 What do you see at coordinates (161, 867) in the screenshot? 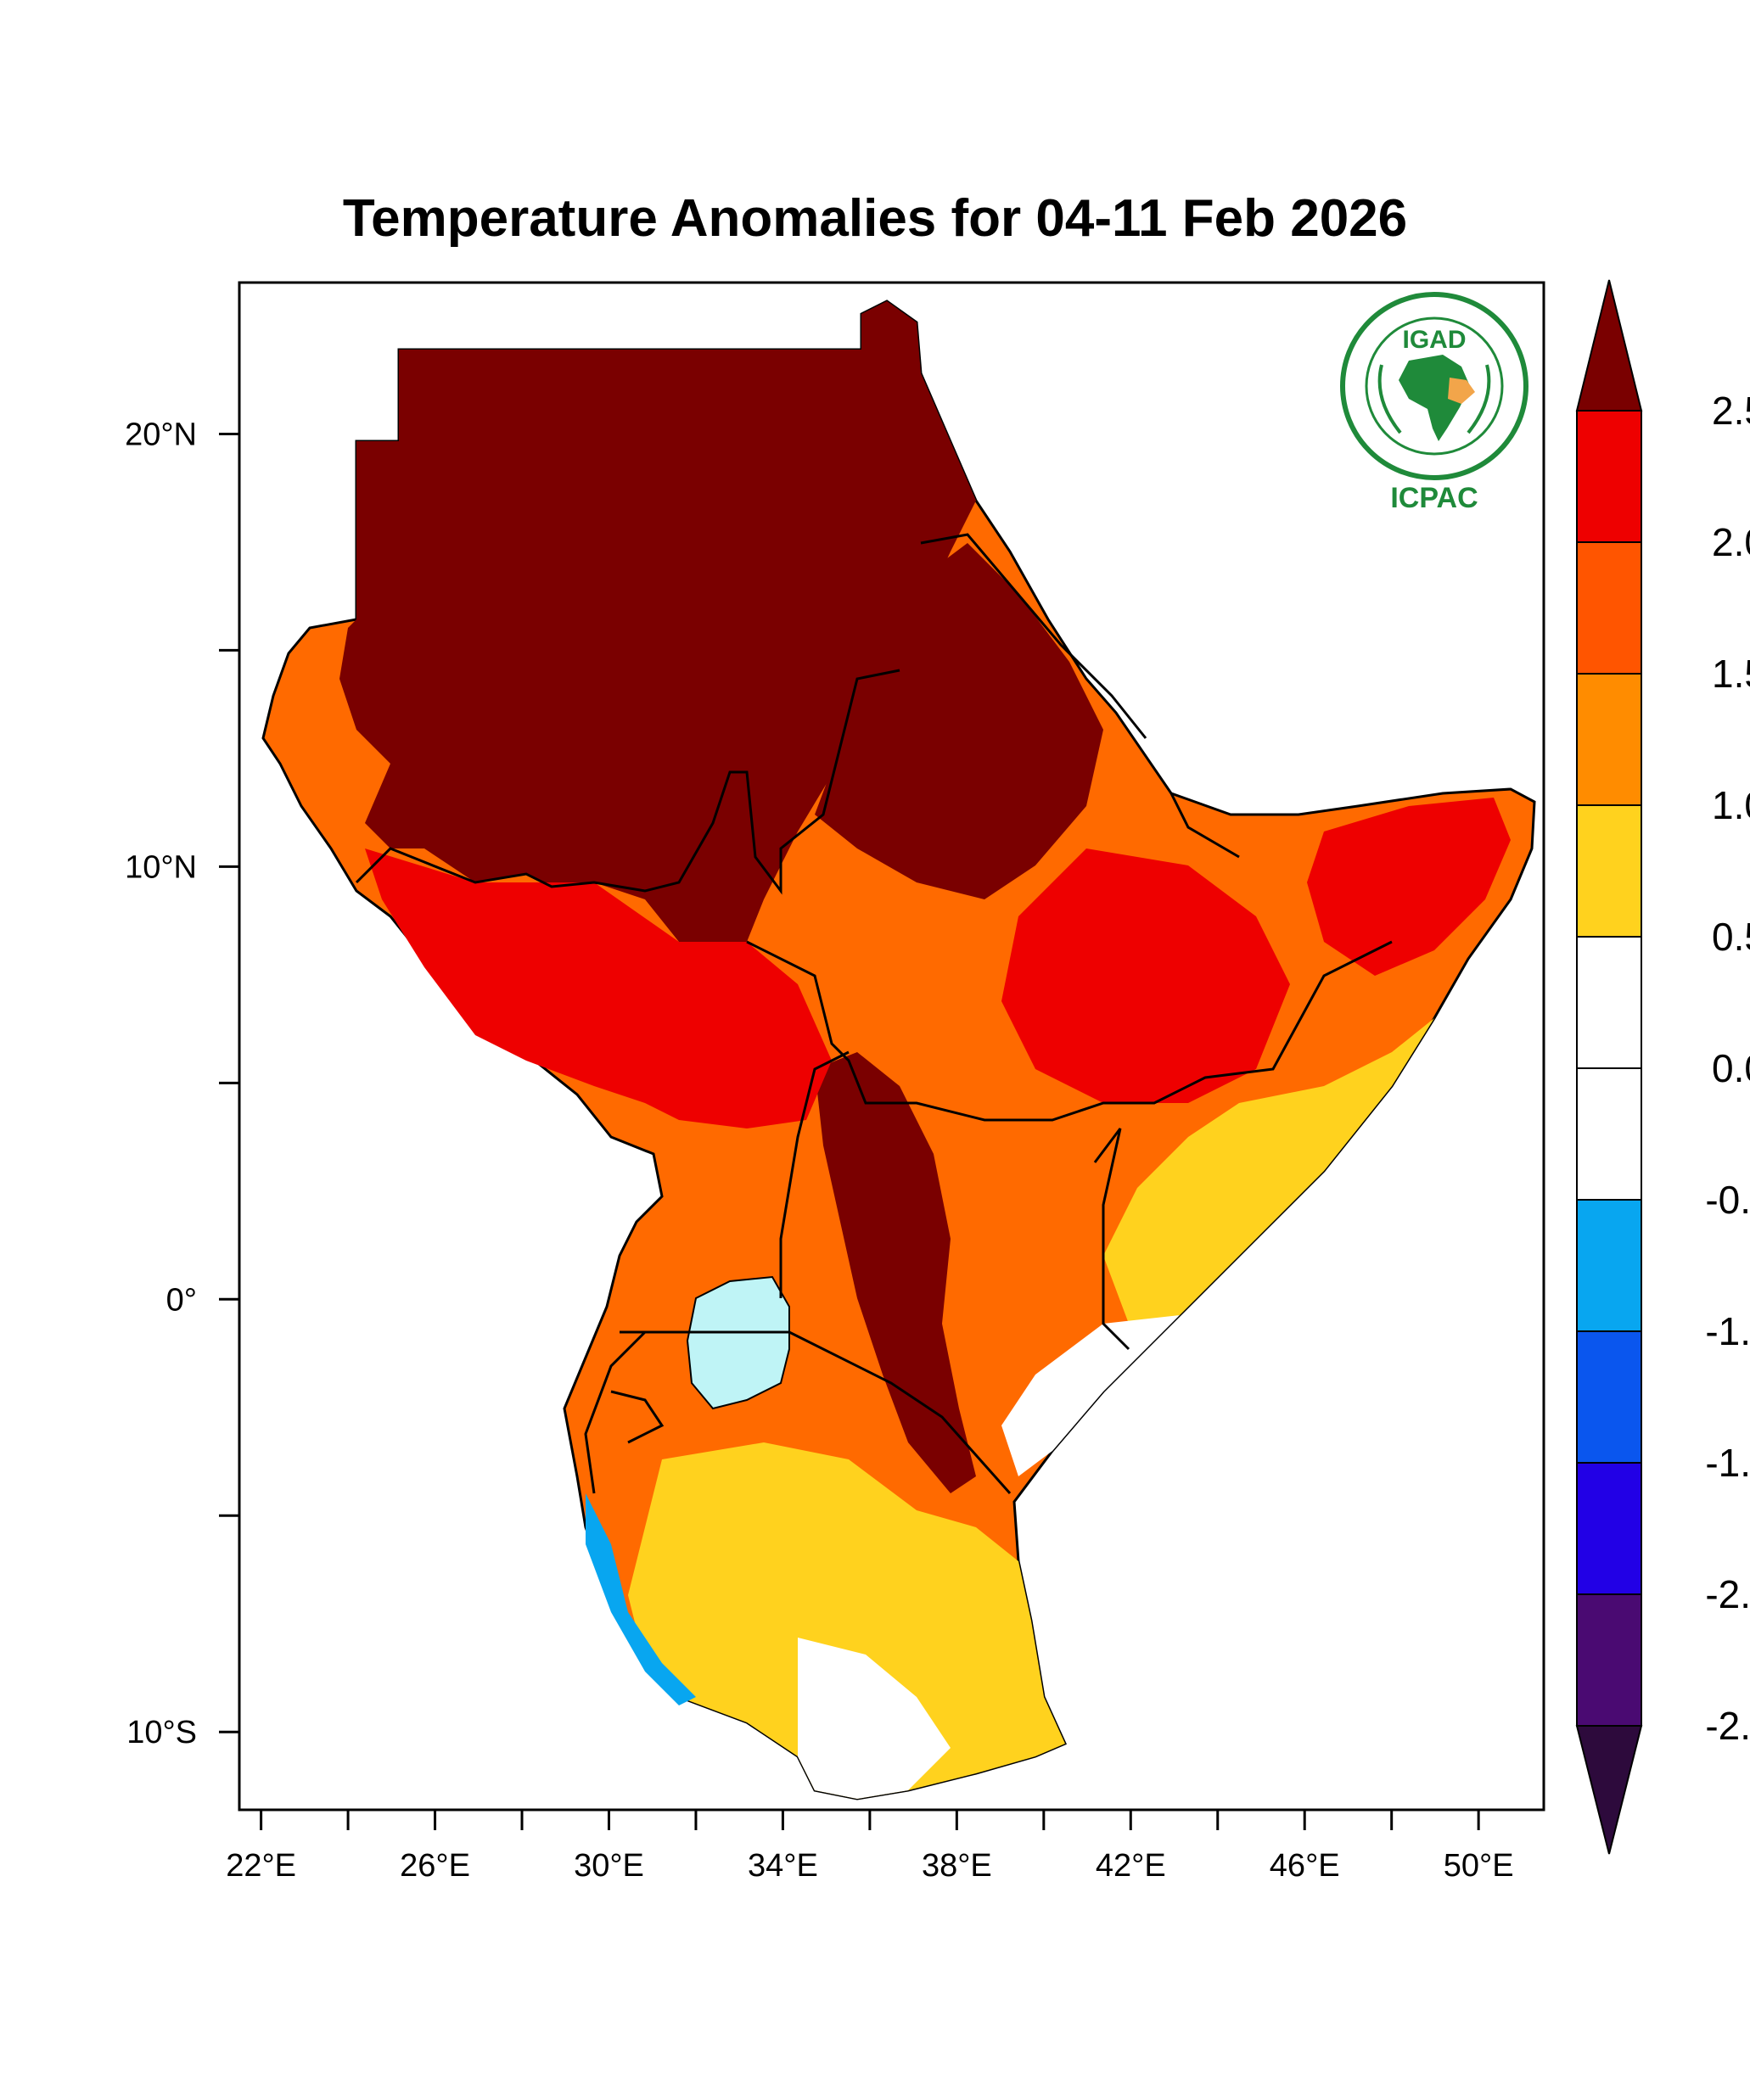
I see `lat-tick-label: 10°N` at bounding box center [161, 867].